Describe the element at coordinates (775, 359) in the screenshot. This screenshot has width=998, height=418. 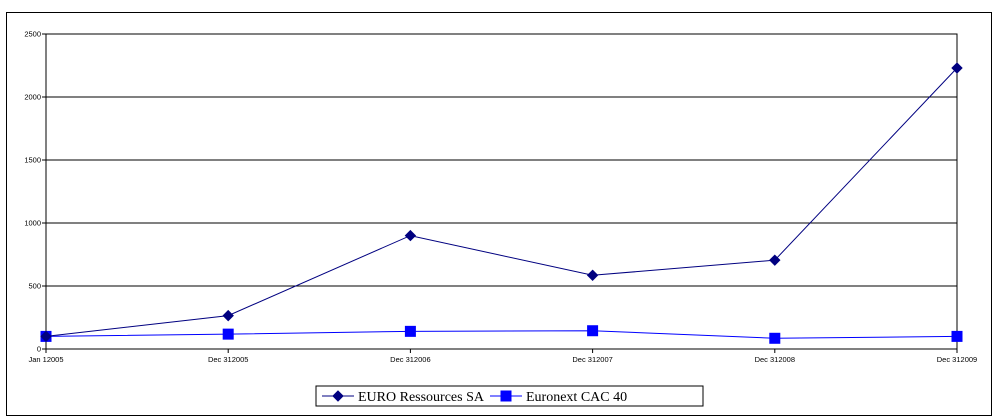
I see `x-tick-label: Dec 312008` at that location.